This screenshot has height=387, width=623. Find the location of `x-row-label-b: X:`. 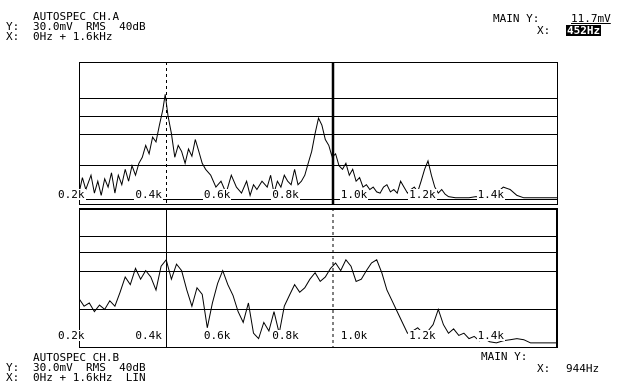

x-row-label-b: X: is located at coordinates (13, 377).